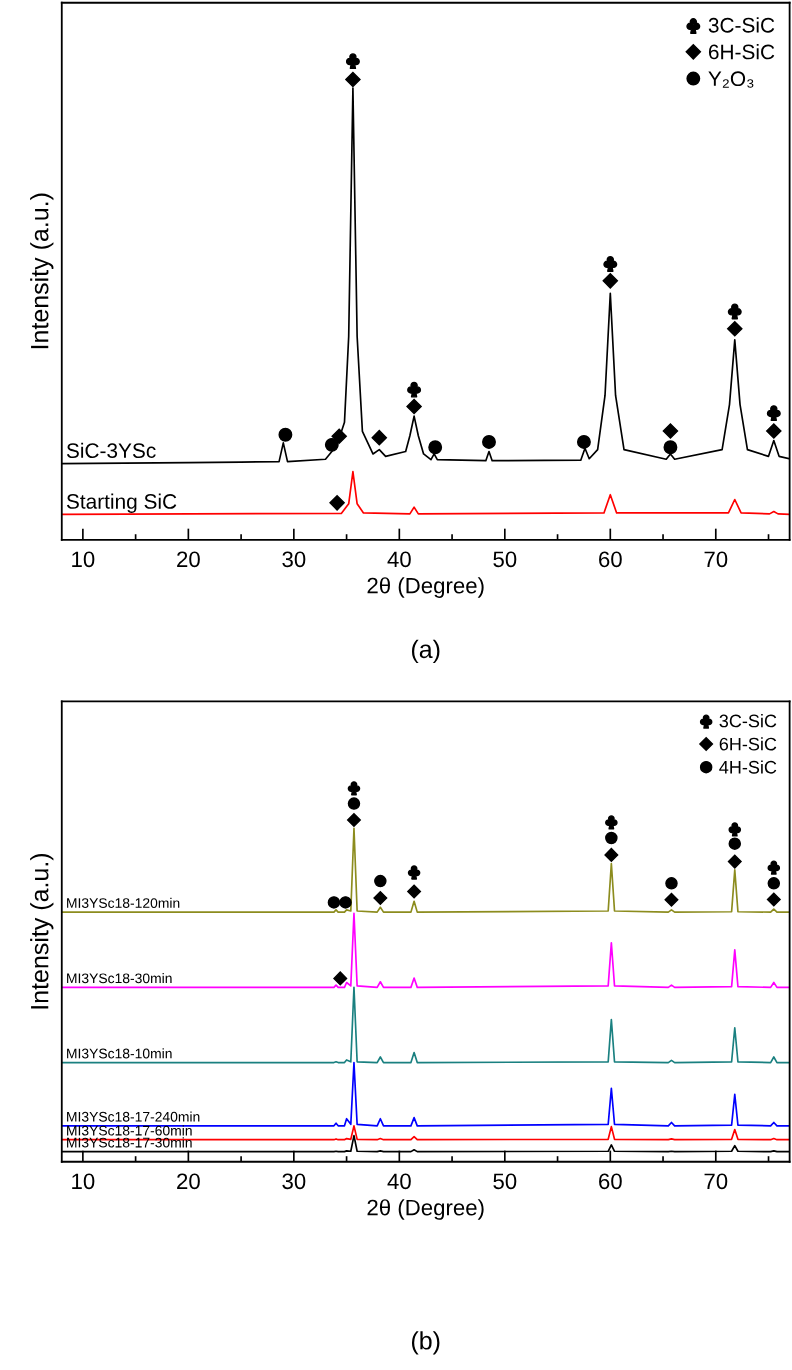  I want to click on legend-label: 4H-SiC, so click(748, 767).